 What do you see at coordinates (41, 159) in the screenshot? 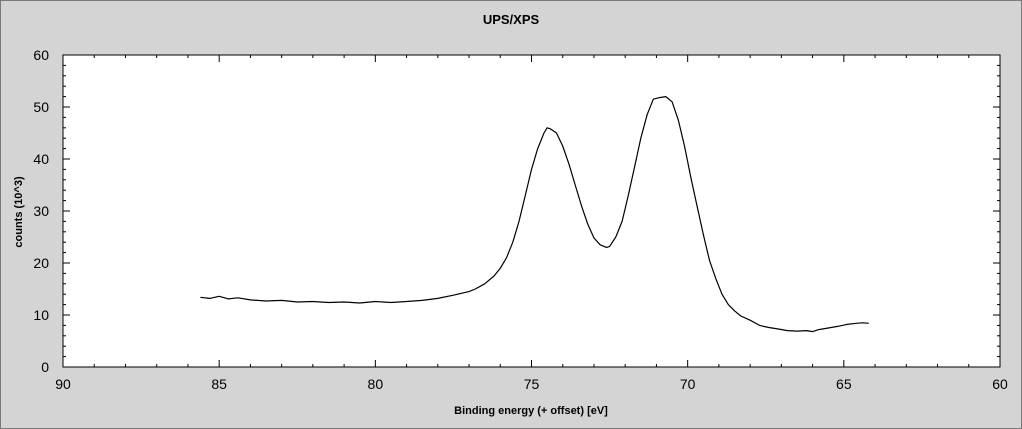
I see `y-tick-label: 40` at bounding box center [41, 159].